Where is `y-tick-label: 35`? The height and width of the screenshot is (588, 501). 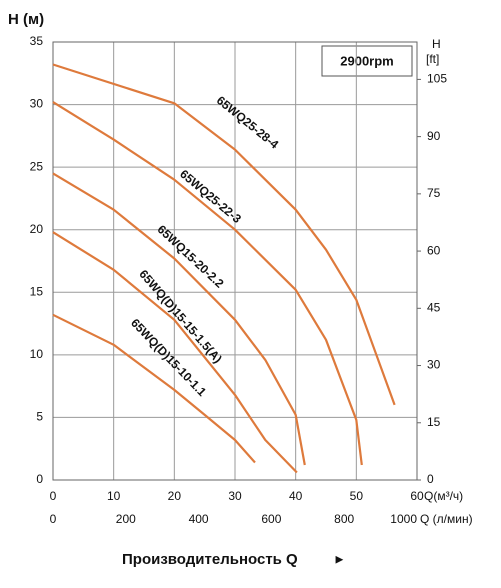
y-tick-label: 35 is located at coordinates (37, 41).